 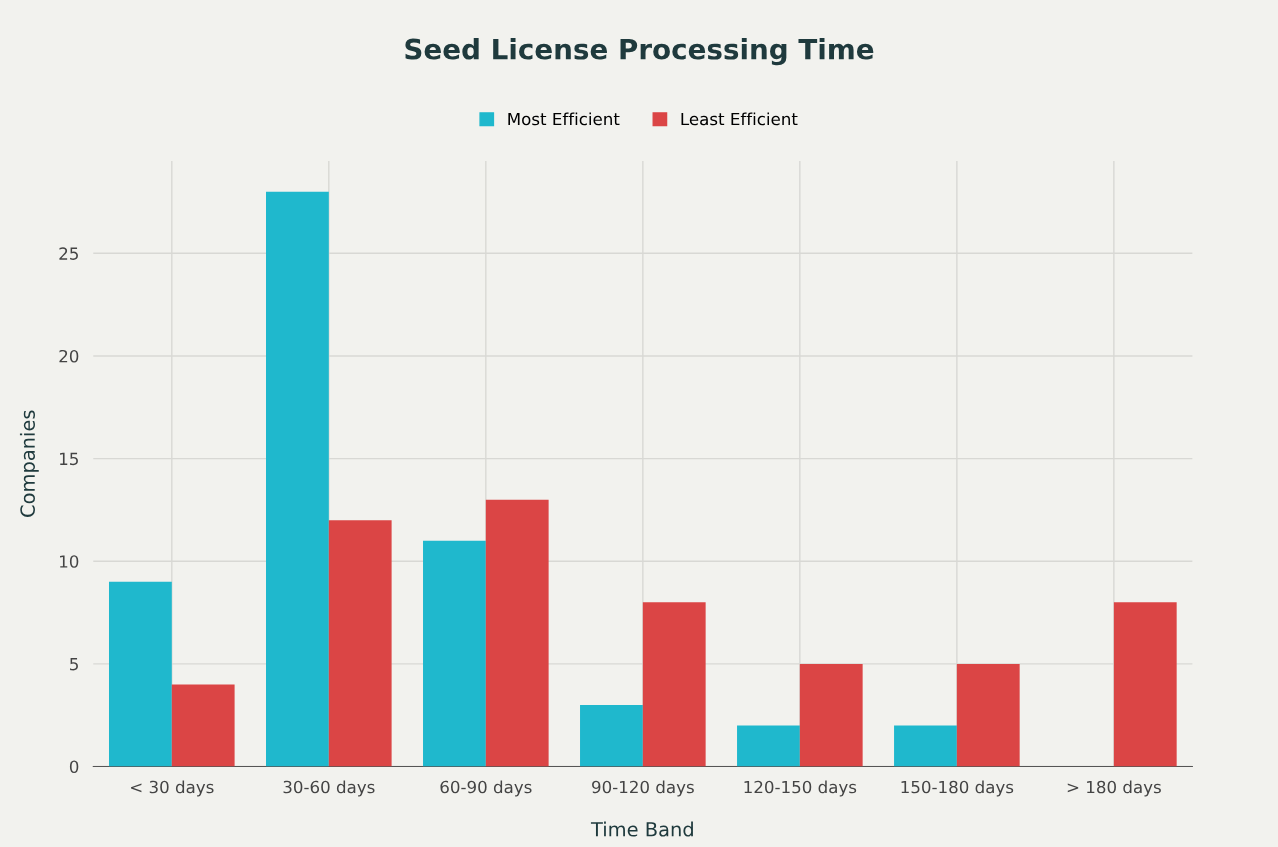 I want to click on x-tick-label: 60-90 days, so click(x=486, y=788).